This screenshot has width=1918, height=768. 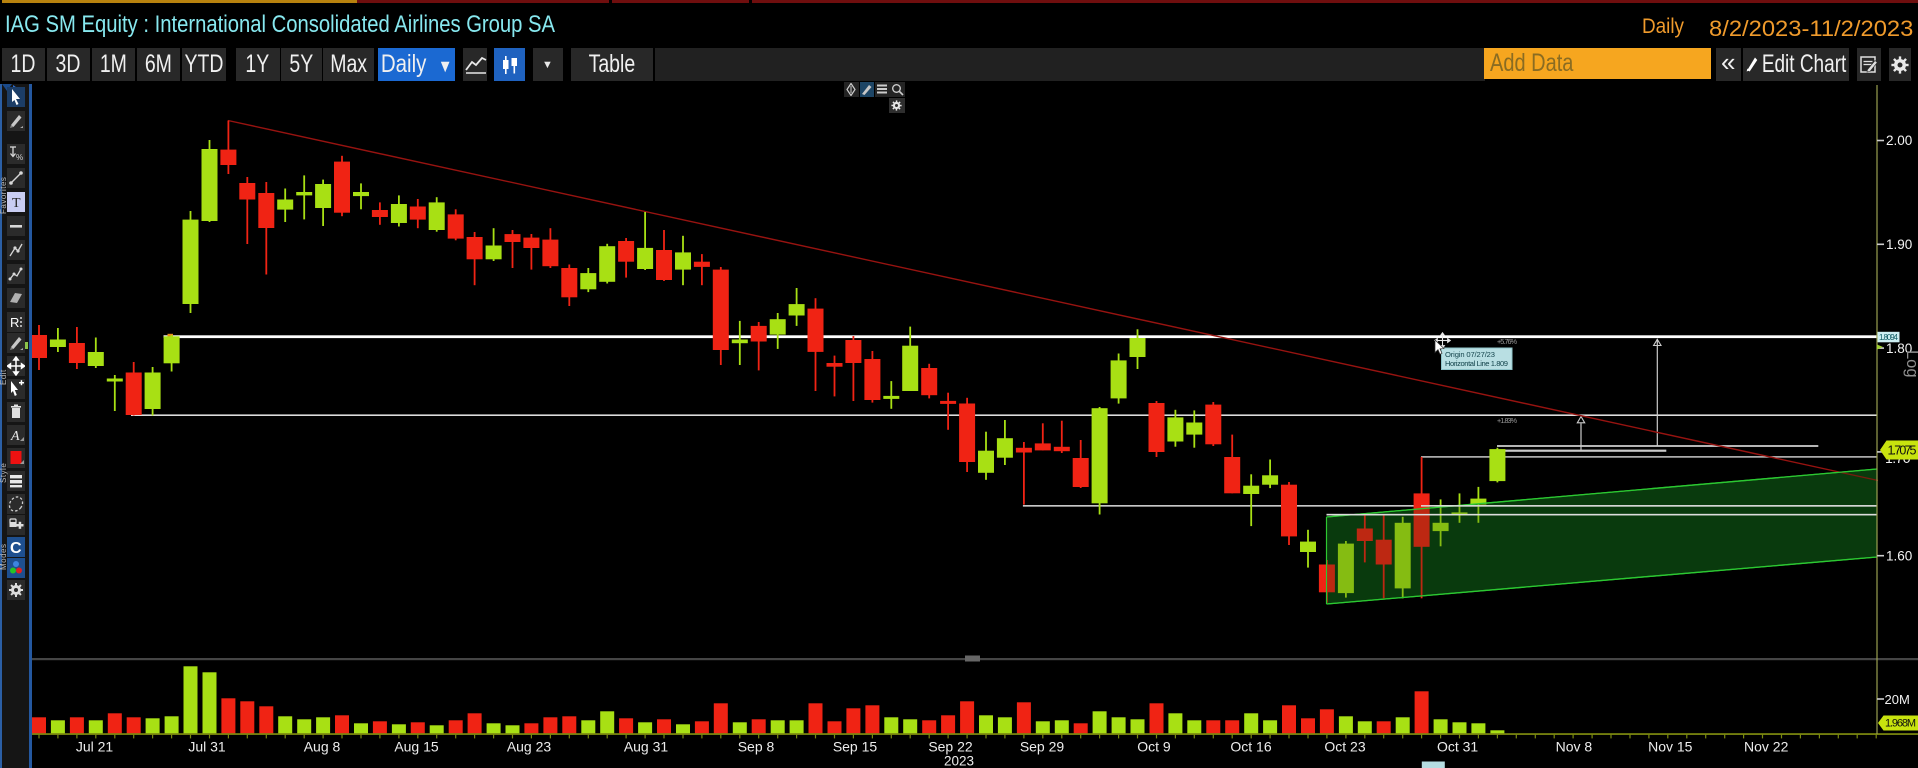 I want to click on svg-text: Oct 23, so click(x=1344, y=747).